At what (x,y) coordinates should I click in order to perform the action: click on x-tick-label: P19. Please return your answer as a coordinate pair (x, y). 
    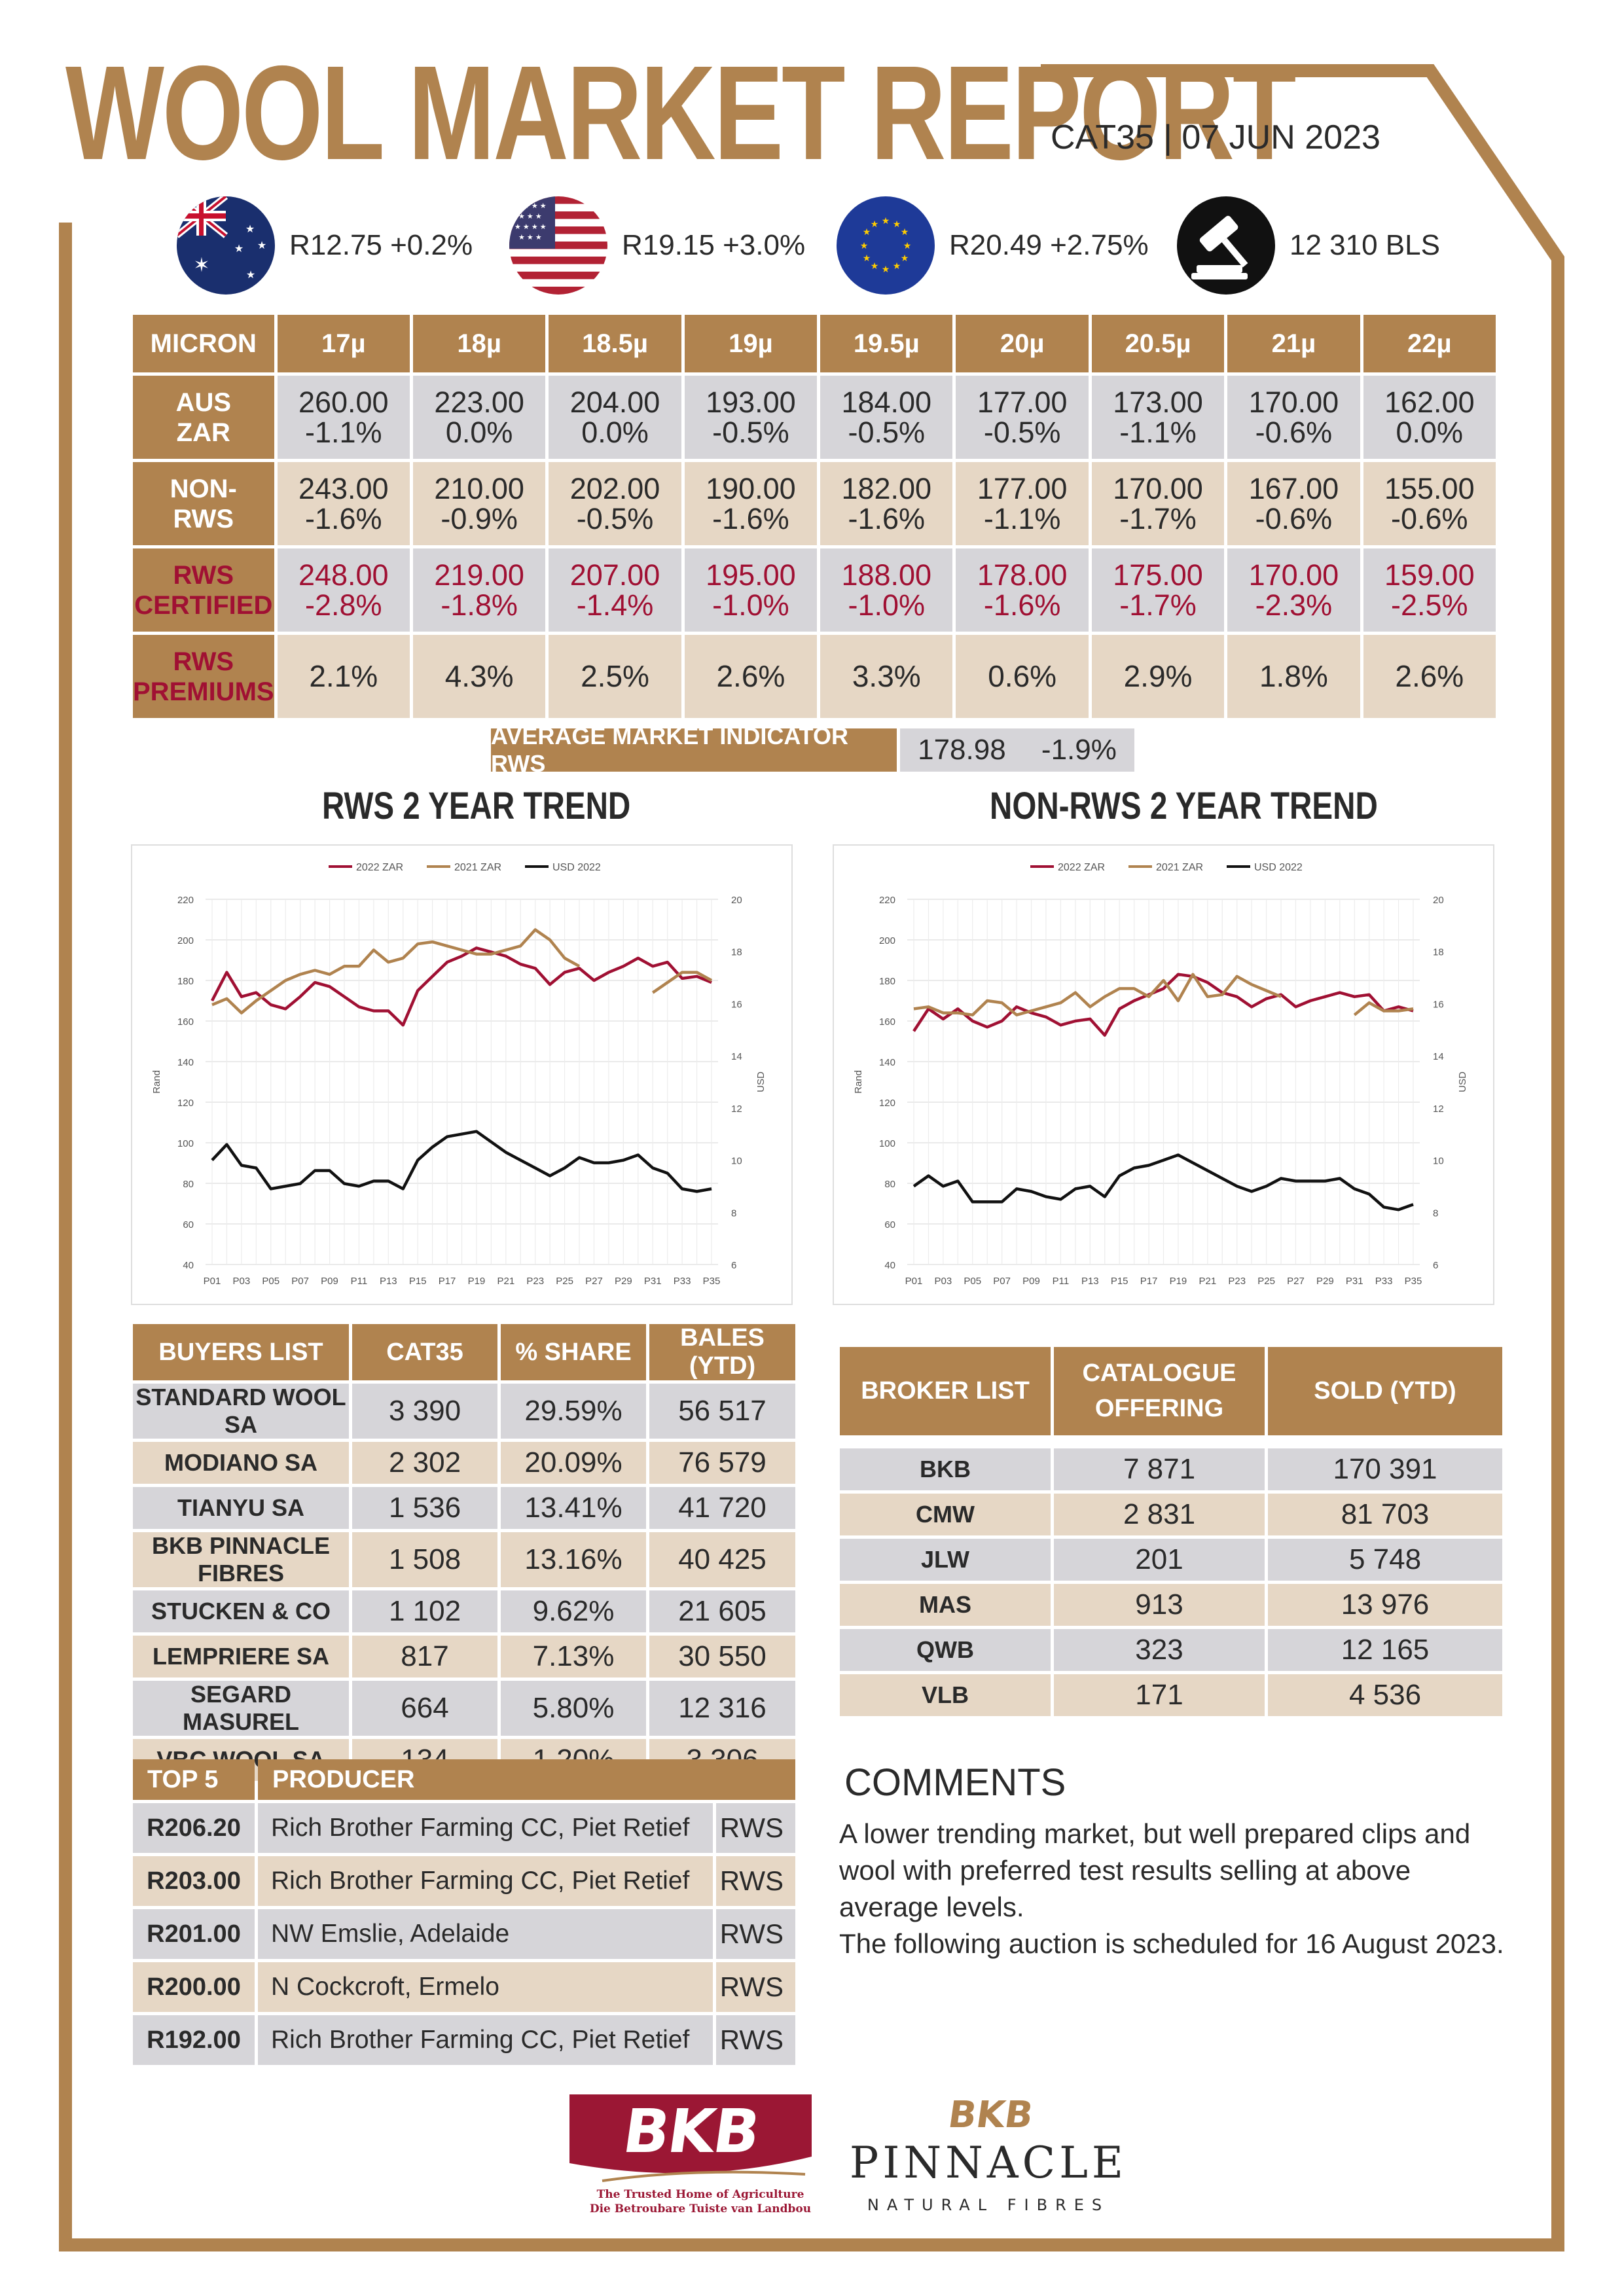
    Looking at the image, I should click on (477, 1281).